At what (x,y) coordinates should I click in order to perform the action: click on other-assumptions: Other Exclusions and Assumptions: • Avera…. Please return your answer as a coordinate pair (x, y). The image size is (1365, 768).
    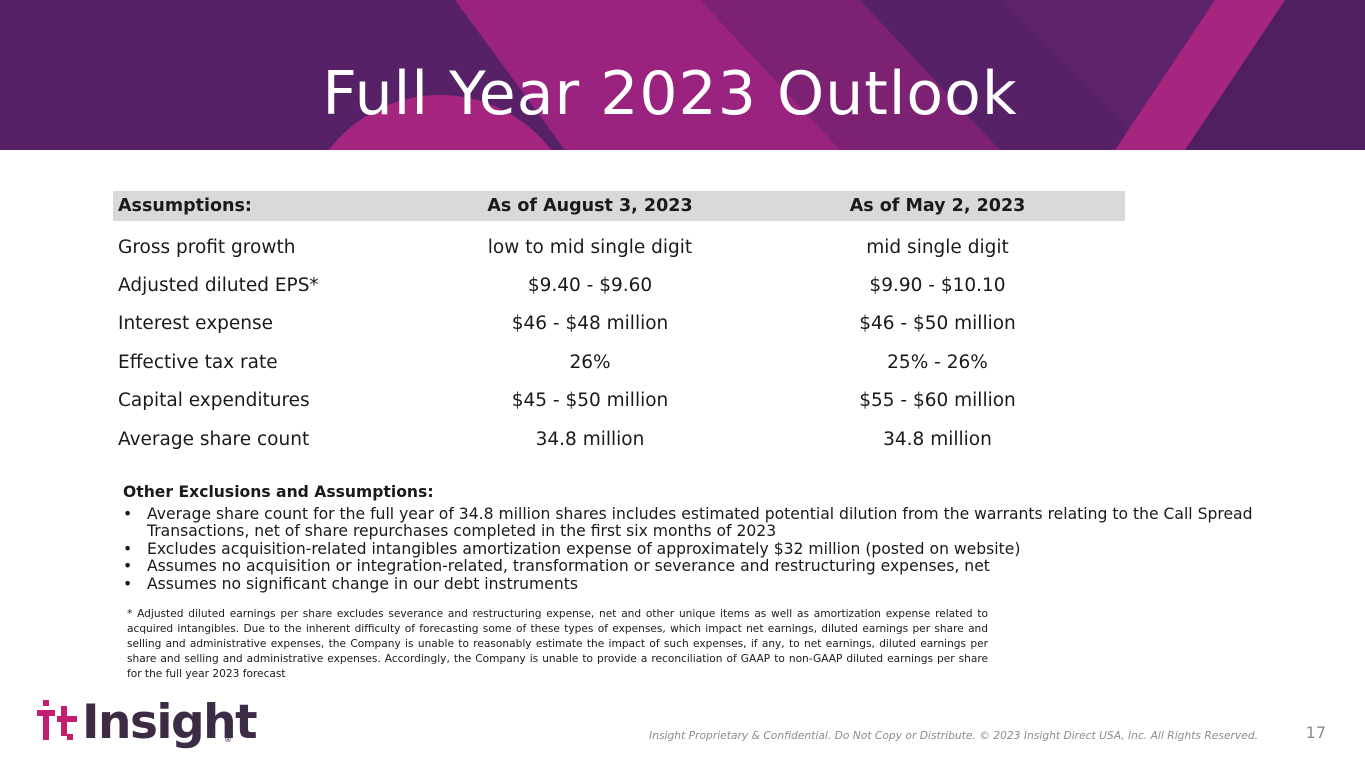
    Looking at the image, I should click on (736, 538).